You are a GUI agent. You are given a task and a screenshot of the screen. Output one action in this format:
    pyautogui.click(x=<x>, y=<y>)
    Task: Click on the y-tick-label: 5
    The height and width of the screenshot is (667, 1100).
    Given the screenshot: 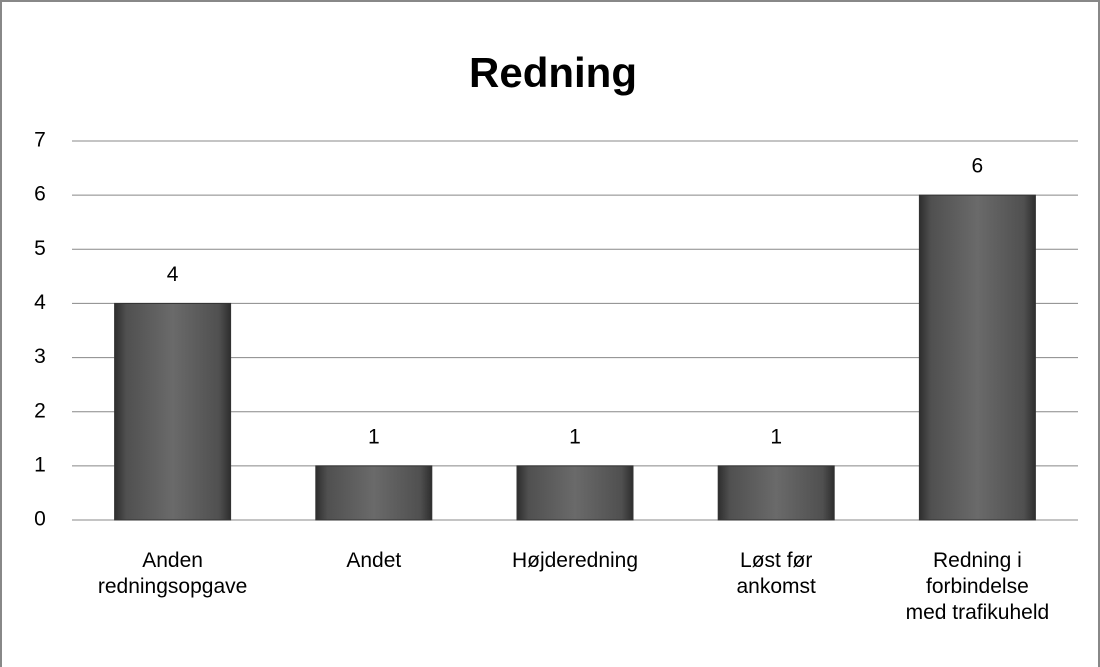 What is the action you would take?
    pyautogui.click(x=40, y=248)
    